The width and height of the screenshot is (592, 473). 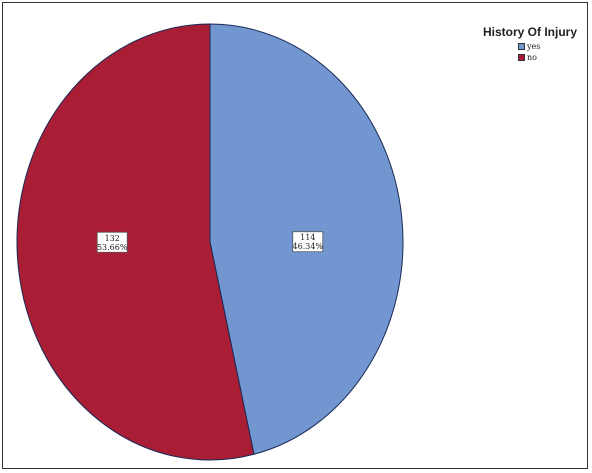 I want to click on legend-item-no: no, so click(x=547, y=57).